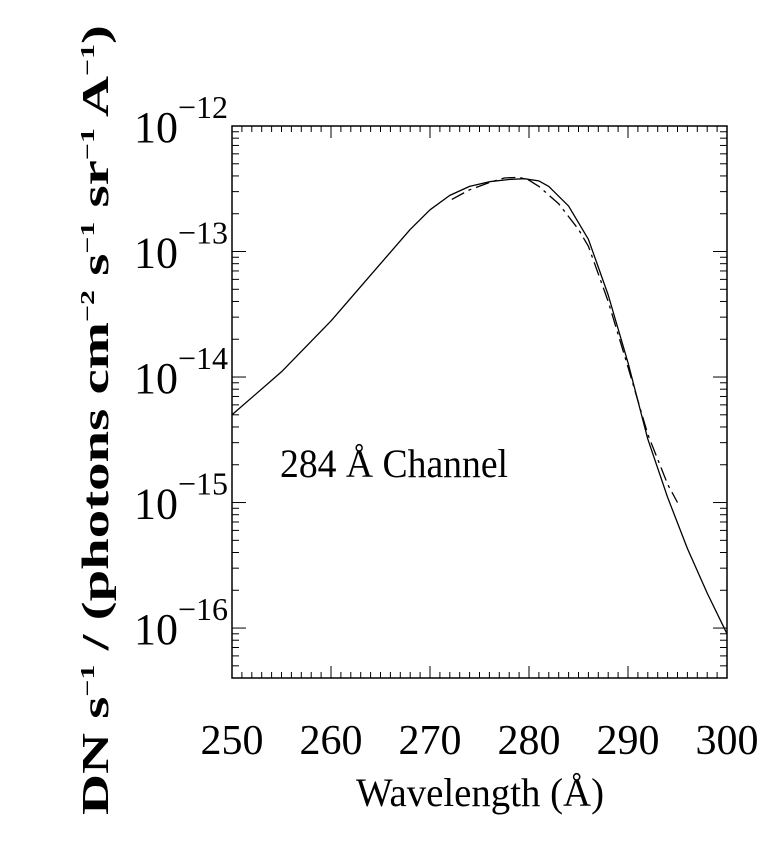 This screenshot has width=762, height=852. I want to click on x-tick-label: 290, so click(628, 741).